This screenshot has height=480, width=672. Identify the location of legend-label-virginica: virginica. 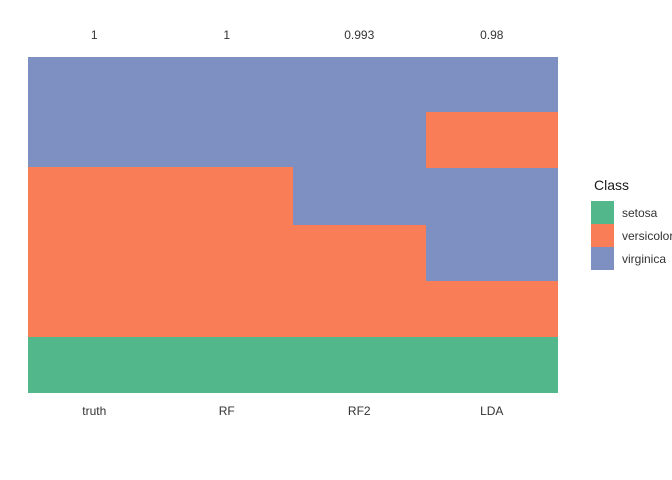
(644, 258).